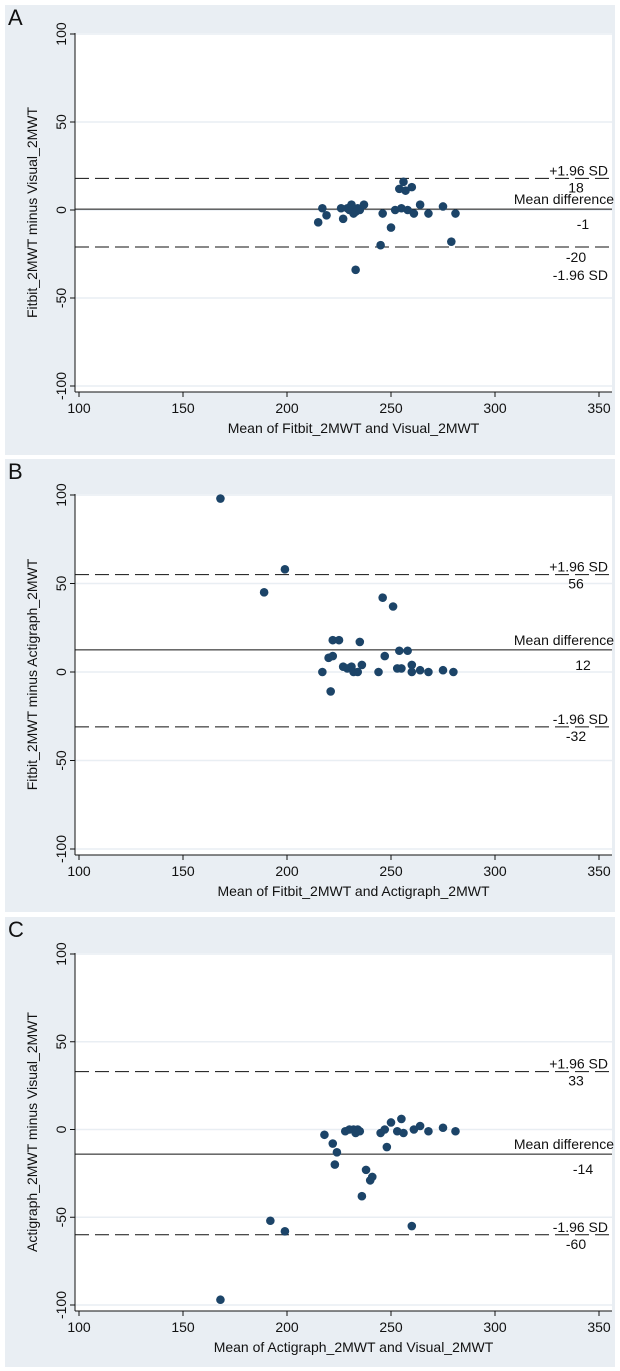  Describe the element at coordinates (583, 1169) in the screenshot. I see `reference-line-value: -14` at that location.